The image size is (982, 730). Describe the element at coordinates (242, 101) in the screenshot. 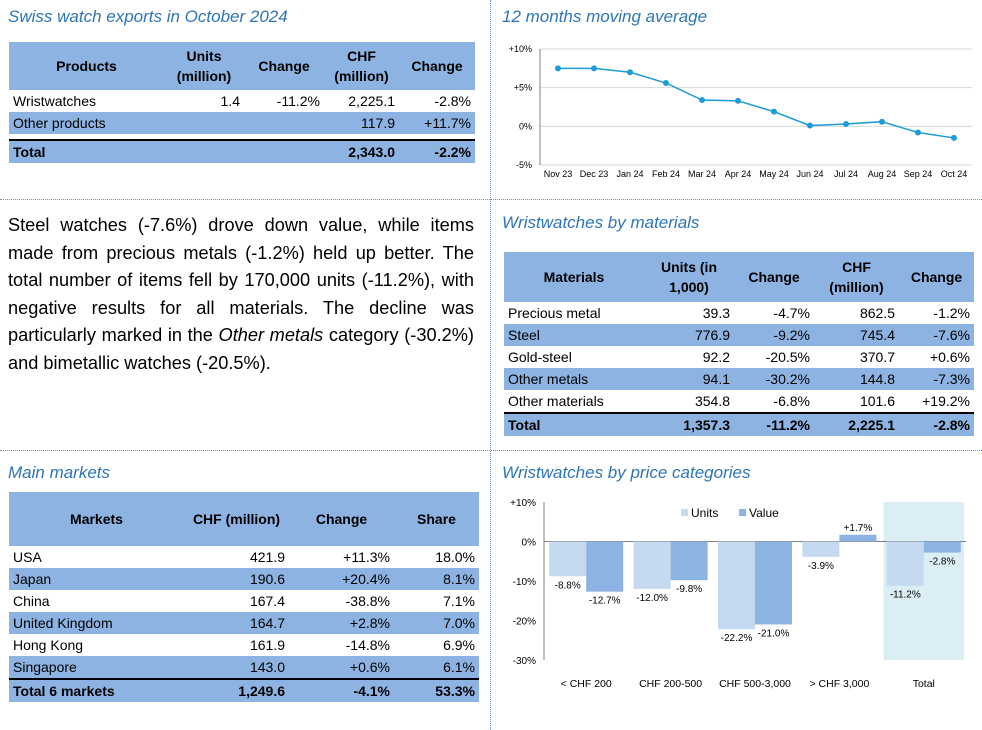

I see `table-row: Wristwatches 1.4 -11.2% 2,225.1 -2.8%` at that location.